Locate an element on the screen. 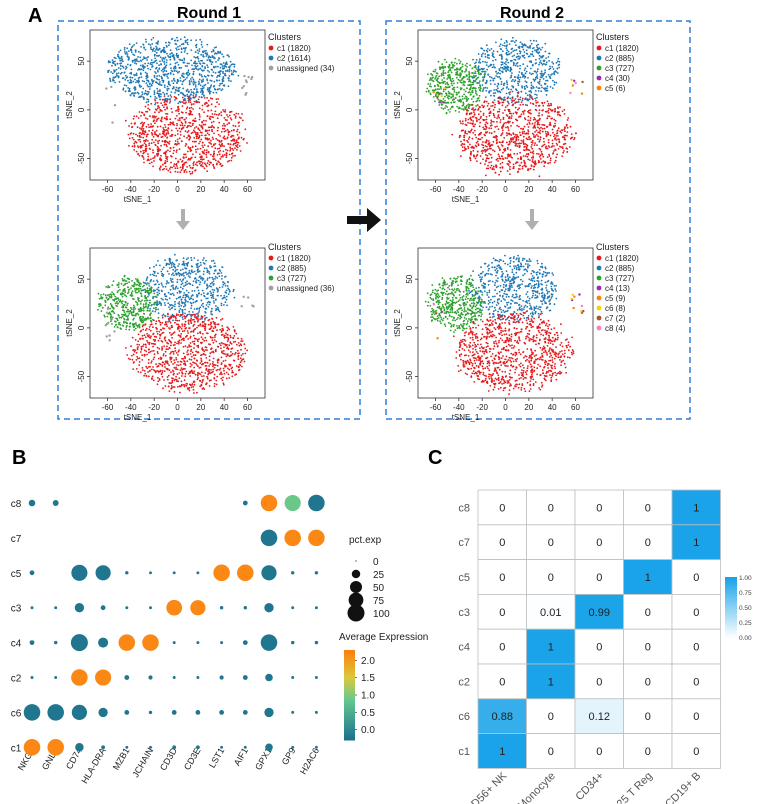  x-tick-label: -60 is located at coordinates (108, 407).